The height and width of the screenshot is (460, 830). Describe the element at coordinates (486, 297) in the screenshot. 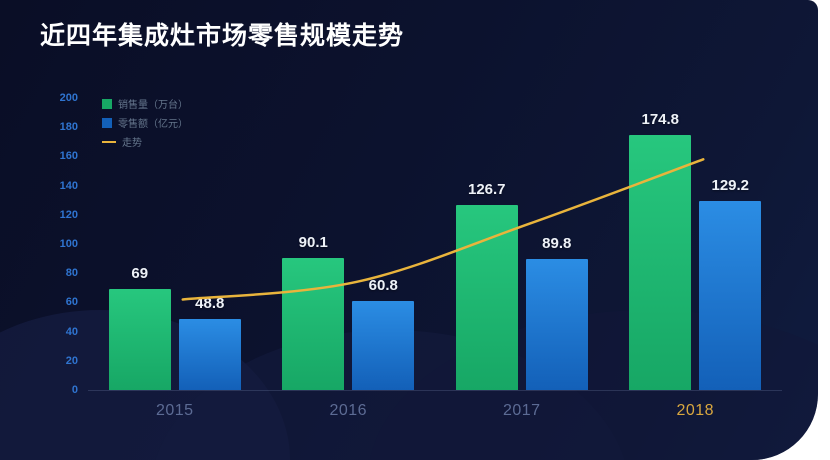

I see `bar-sales-2017` at that location.